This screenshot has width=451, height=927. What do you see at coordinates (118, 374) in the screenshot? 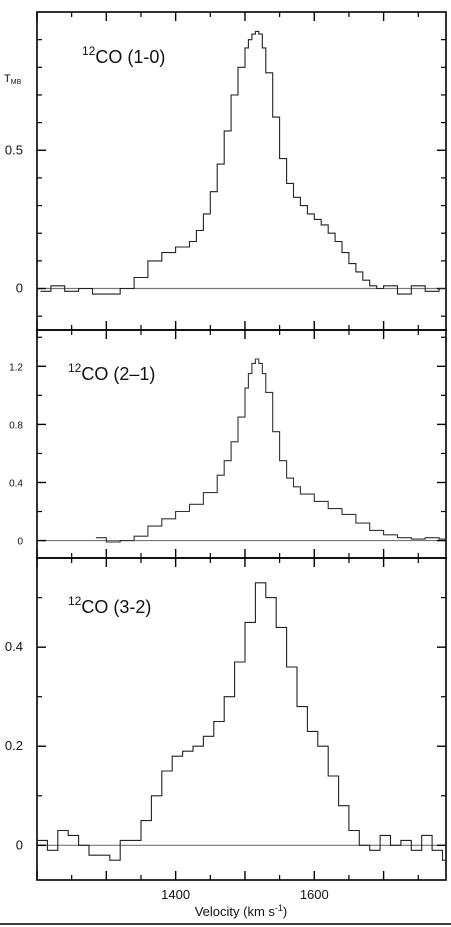
I see `title-text: CO (2–1)` at bounding box center [118, 374].